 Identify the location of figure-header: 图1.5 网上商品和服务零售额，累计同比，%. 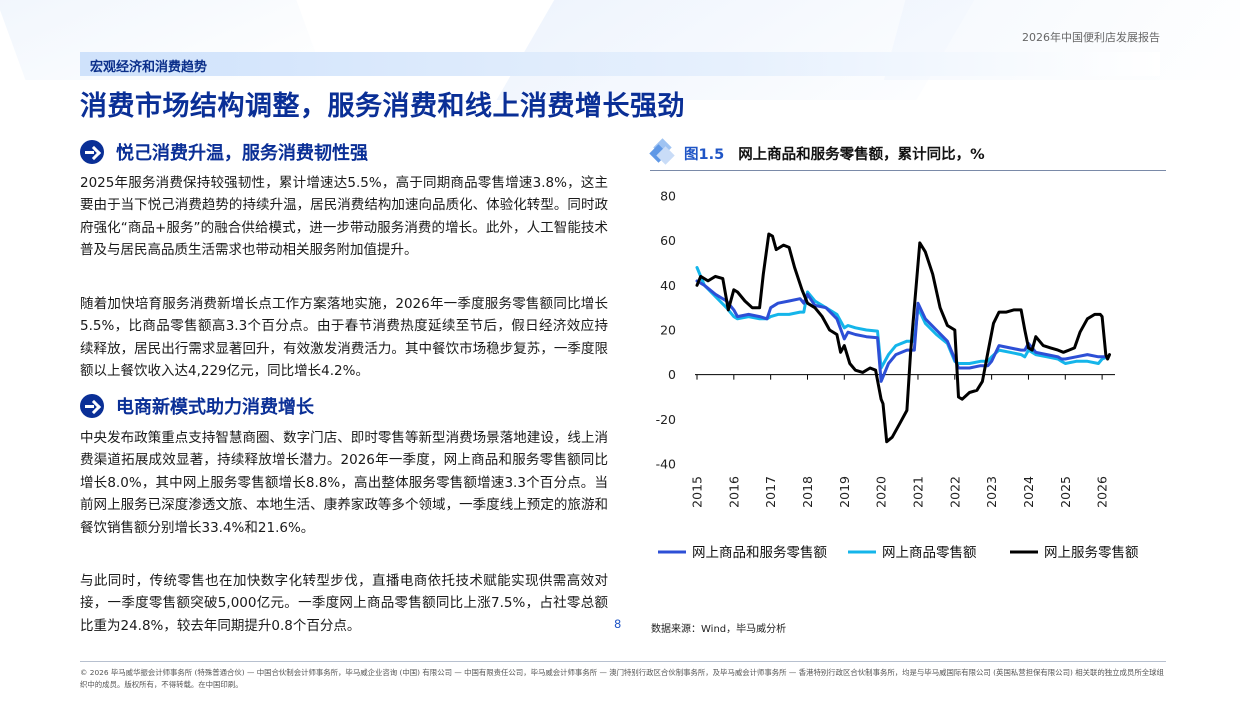
(907, 153).